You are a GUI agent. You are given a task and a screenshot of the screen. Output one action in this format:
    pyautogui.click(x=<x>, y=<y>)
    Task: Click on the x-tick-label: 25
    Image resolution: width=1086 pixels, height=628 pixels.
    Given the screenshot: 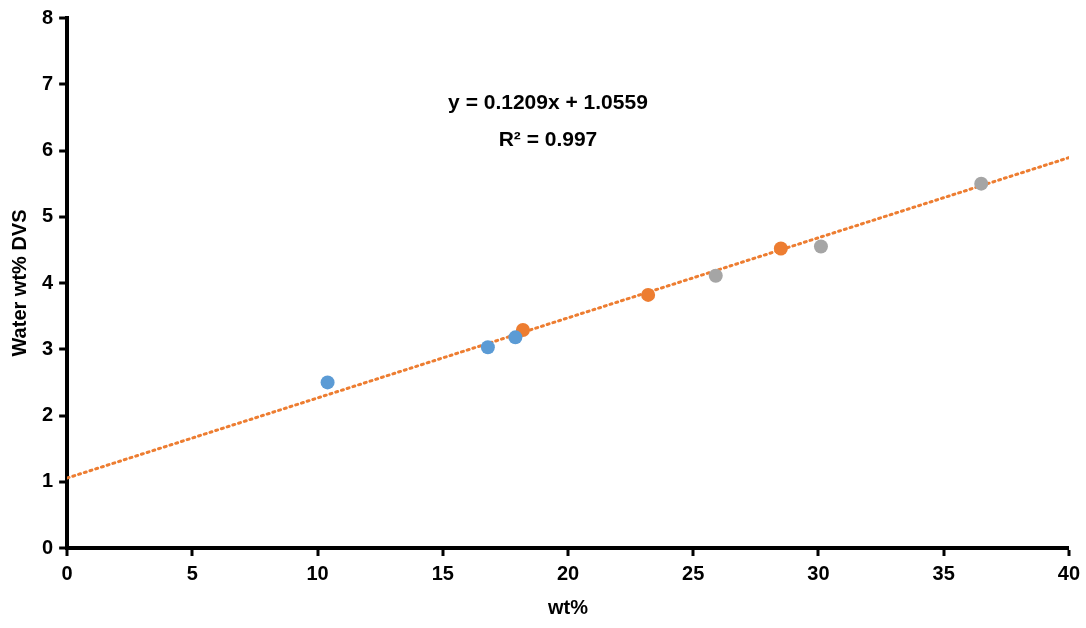 What is the action you would take?
    pyautogui.click(x=693, y=572)
    